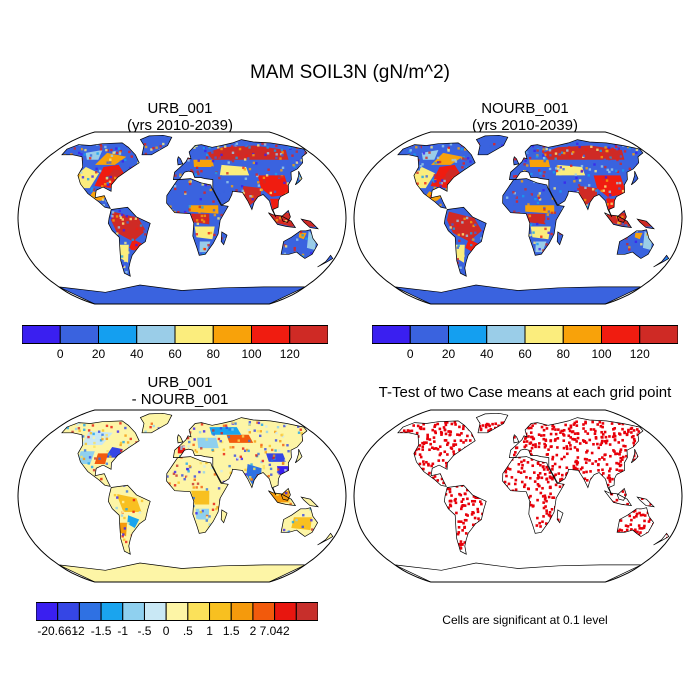  Describe the element at coordinates (224, 238) in the screenshot. I see `land-madagascar` at that location.